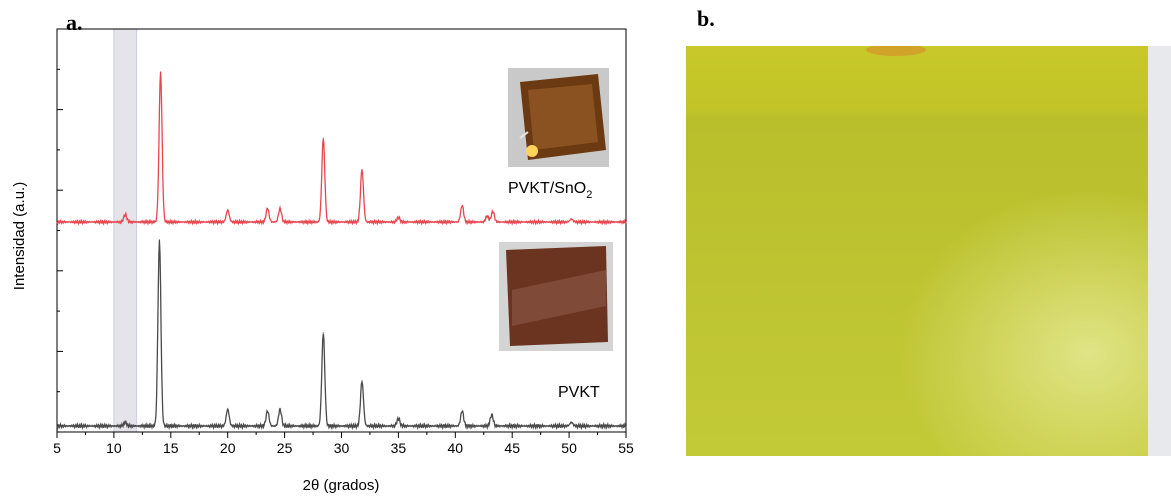 Image resolution: width=1171 pixels, height=496 pixels. What do you see at coordinates (456, 448) in the screenshot?
I see `x-tick-label: 40` at bounding box center [456, 448].